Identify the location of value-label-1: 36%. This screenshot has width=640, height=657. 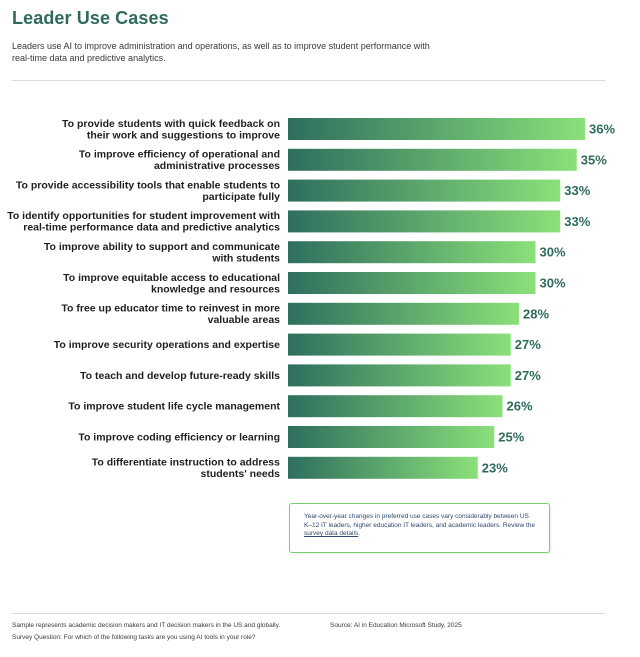
(602, 129).